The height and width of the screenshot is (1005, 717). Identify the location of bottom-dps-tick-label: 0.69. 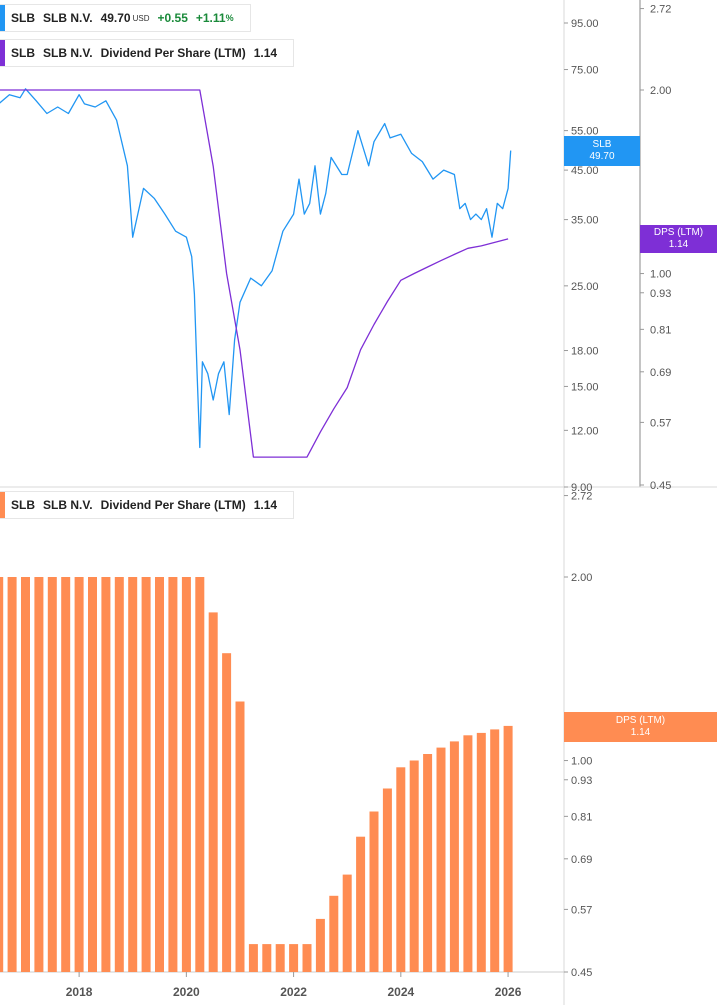
(581, 860).